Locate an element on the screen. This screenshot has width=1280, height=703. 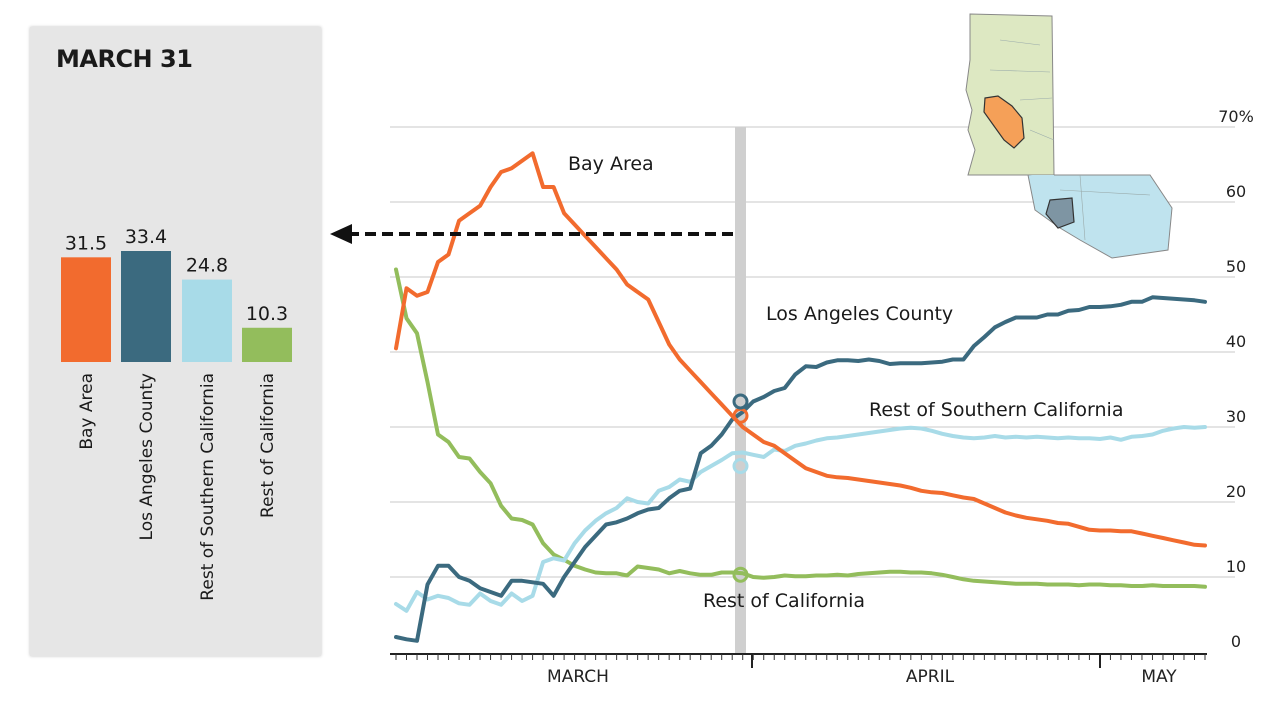
y-tick-label: 20 is located at coordinates (1236, 491).